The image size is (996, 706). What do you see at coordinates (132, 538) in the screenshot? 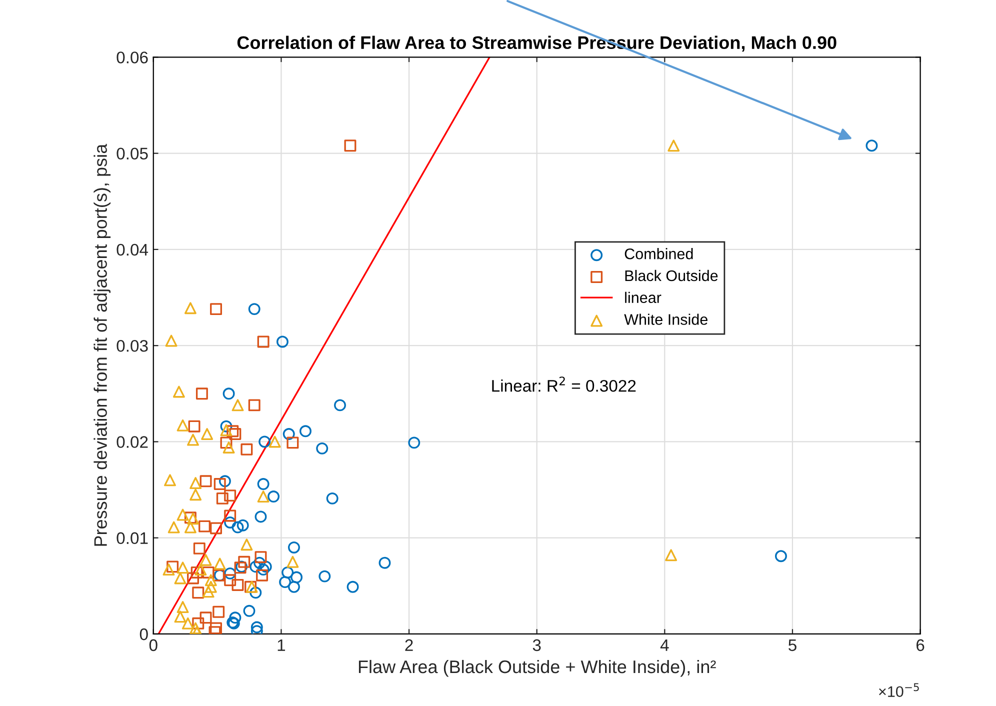
I see `y-tick-label: 0.01` at bounding box center [132, 538].